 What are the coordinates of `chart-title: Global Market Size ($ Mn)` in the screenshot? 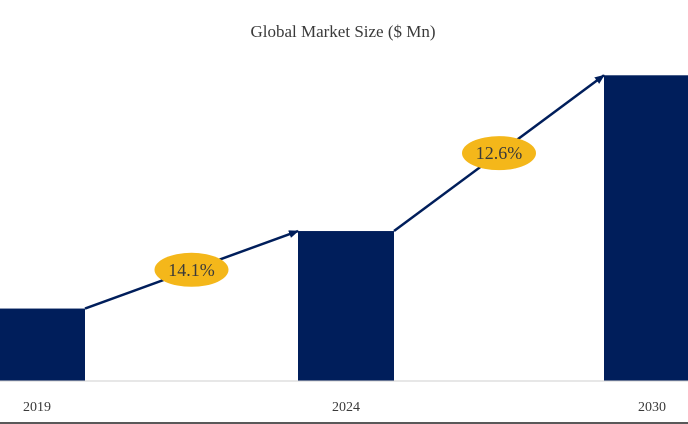 It's located at (342, 31).